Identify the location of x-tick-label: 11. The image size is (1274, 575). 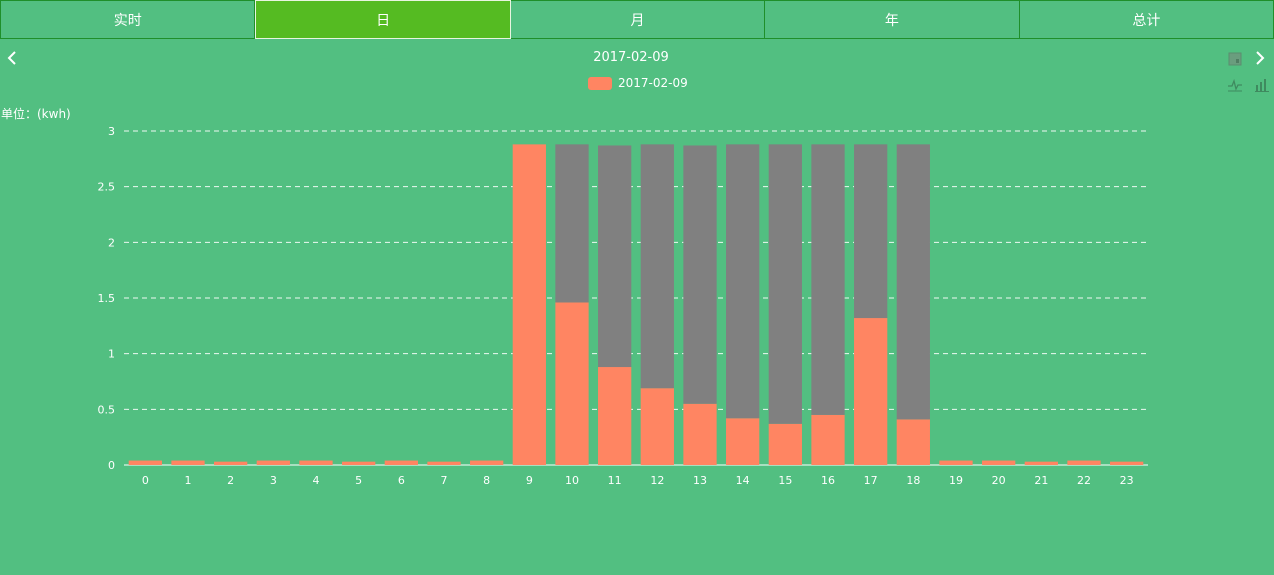
(615, 480).